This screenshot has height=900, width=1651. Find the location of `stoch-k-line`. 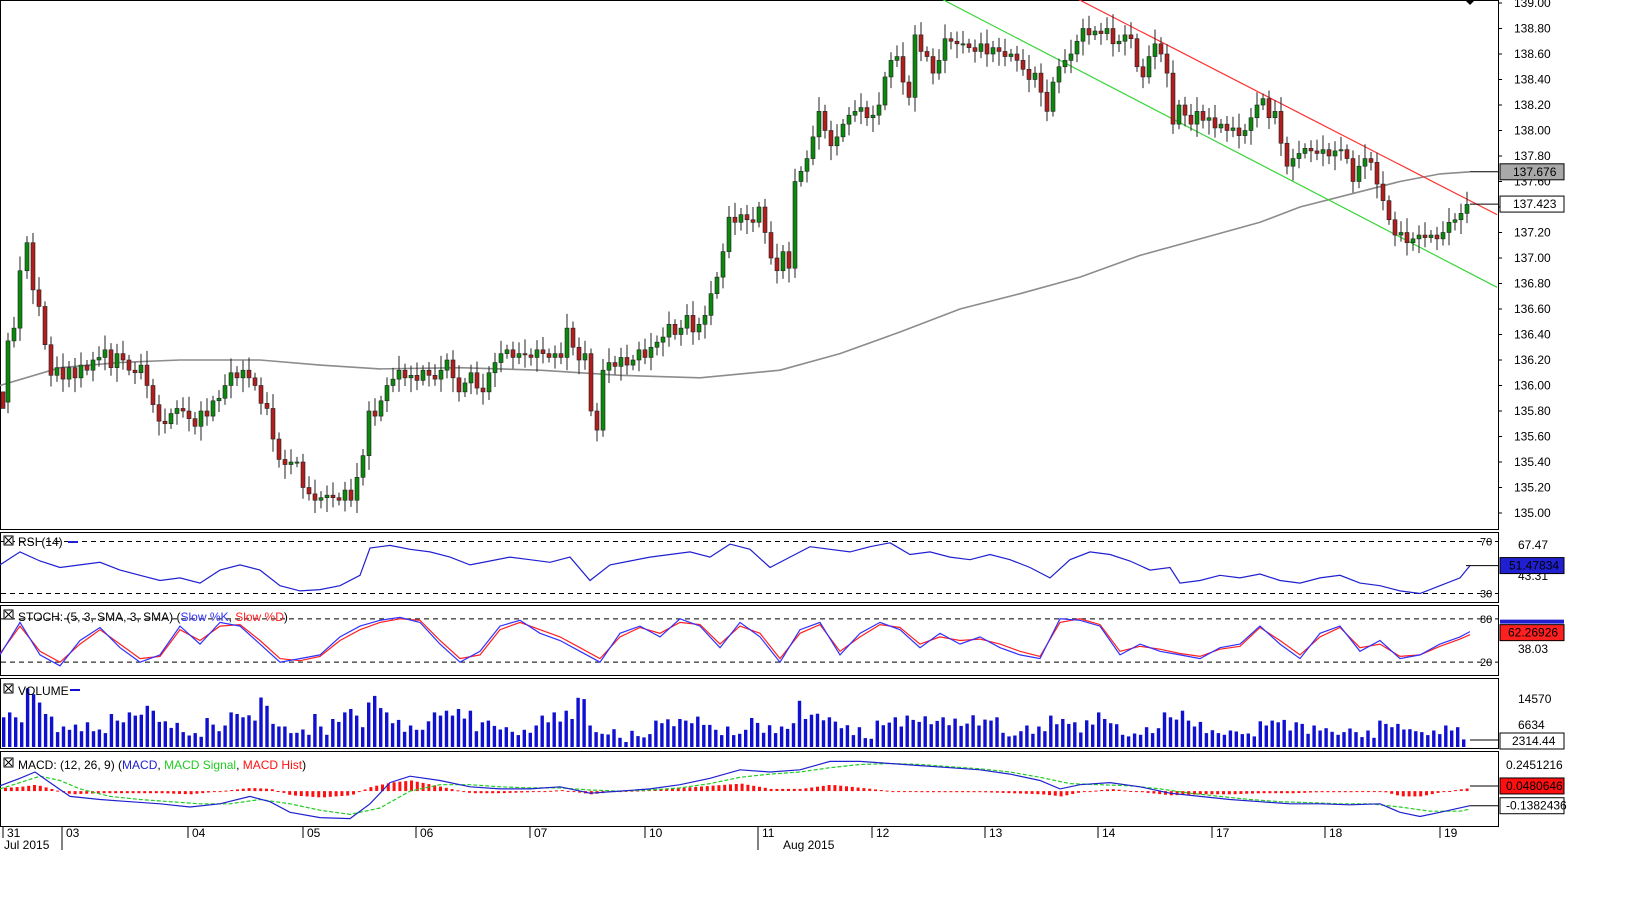

stoch-k-line is located at coordinates (735, 641).